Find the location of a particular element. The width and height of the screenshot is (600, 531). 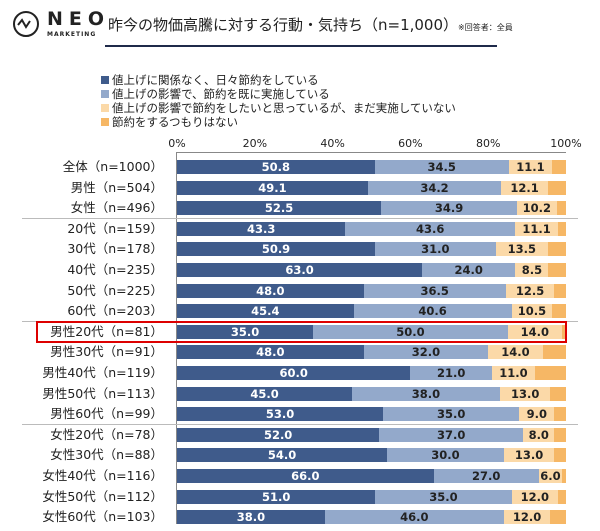

x-axis-line is located at coordinates (371, 152).